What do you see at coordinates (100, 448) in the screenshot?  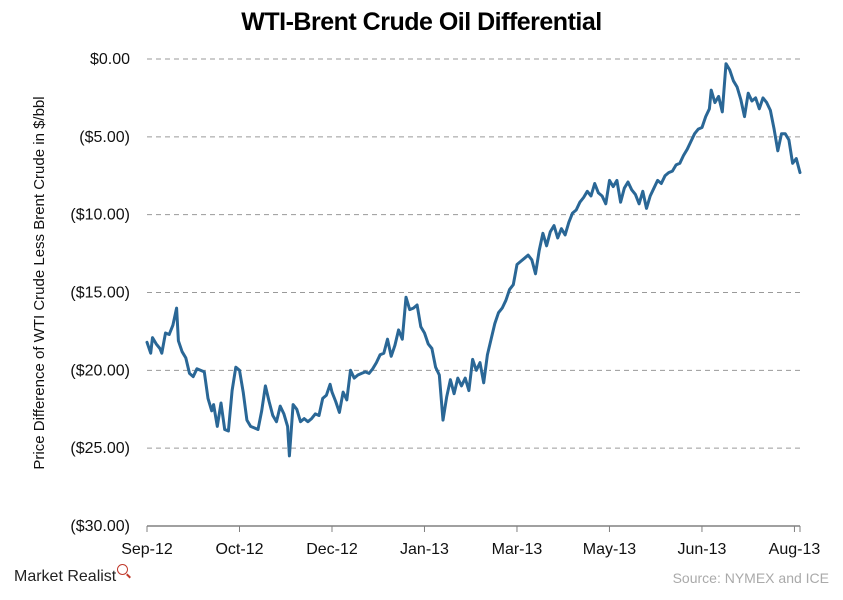 I see `y-tick-label: ($25.00)` at bounding box center [100, 448].